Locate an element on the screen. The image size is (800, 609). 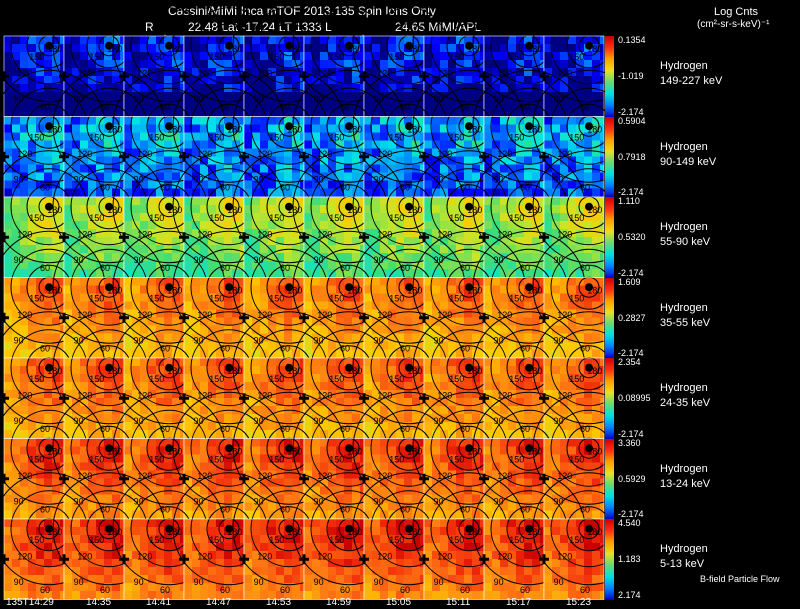
contour-label: 60 is located at coordinates (585, 268).